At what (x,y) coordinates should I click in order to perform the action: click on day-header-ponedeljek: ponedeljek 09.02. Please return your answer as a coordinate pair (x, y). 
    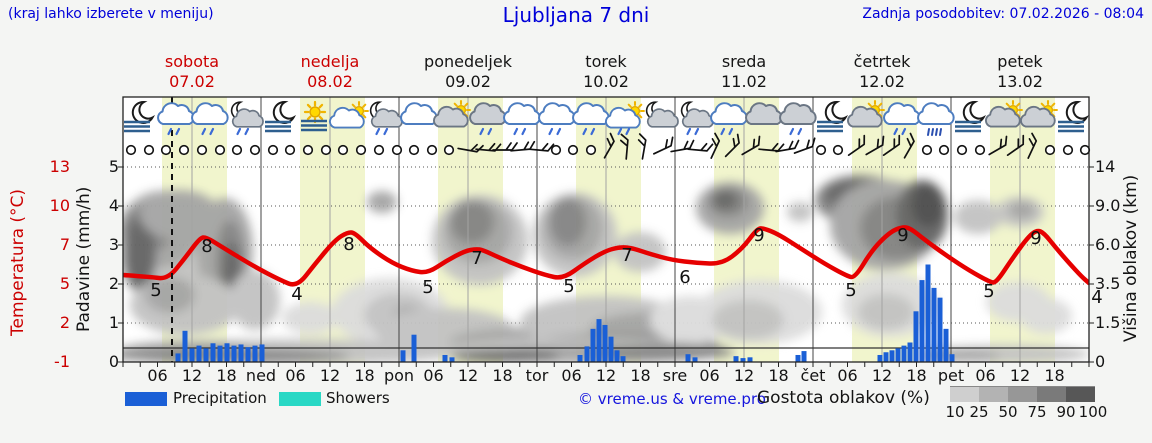
    Looking at the image, I should click on (468, 72).